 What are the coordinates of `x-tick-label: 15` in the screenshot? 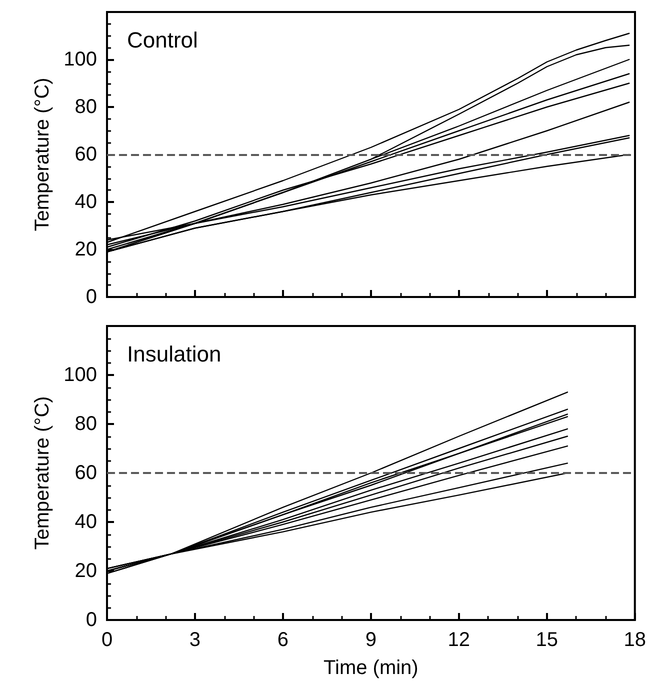 It's located at (547, 640).